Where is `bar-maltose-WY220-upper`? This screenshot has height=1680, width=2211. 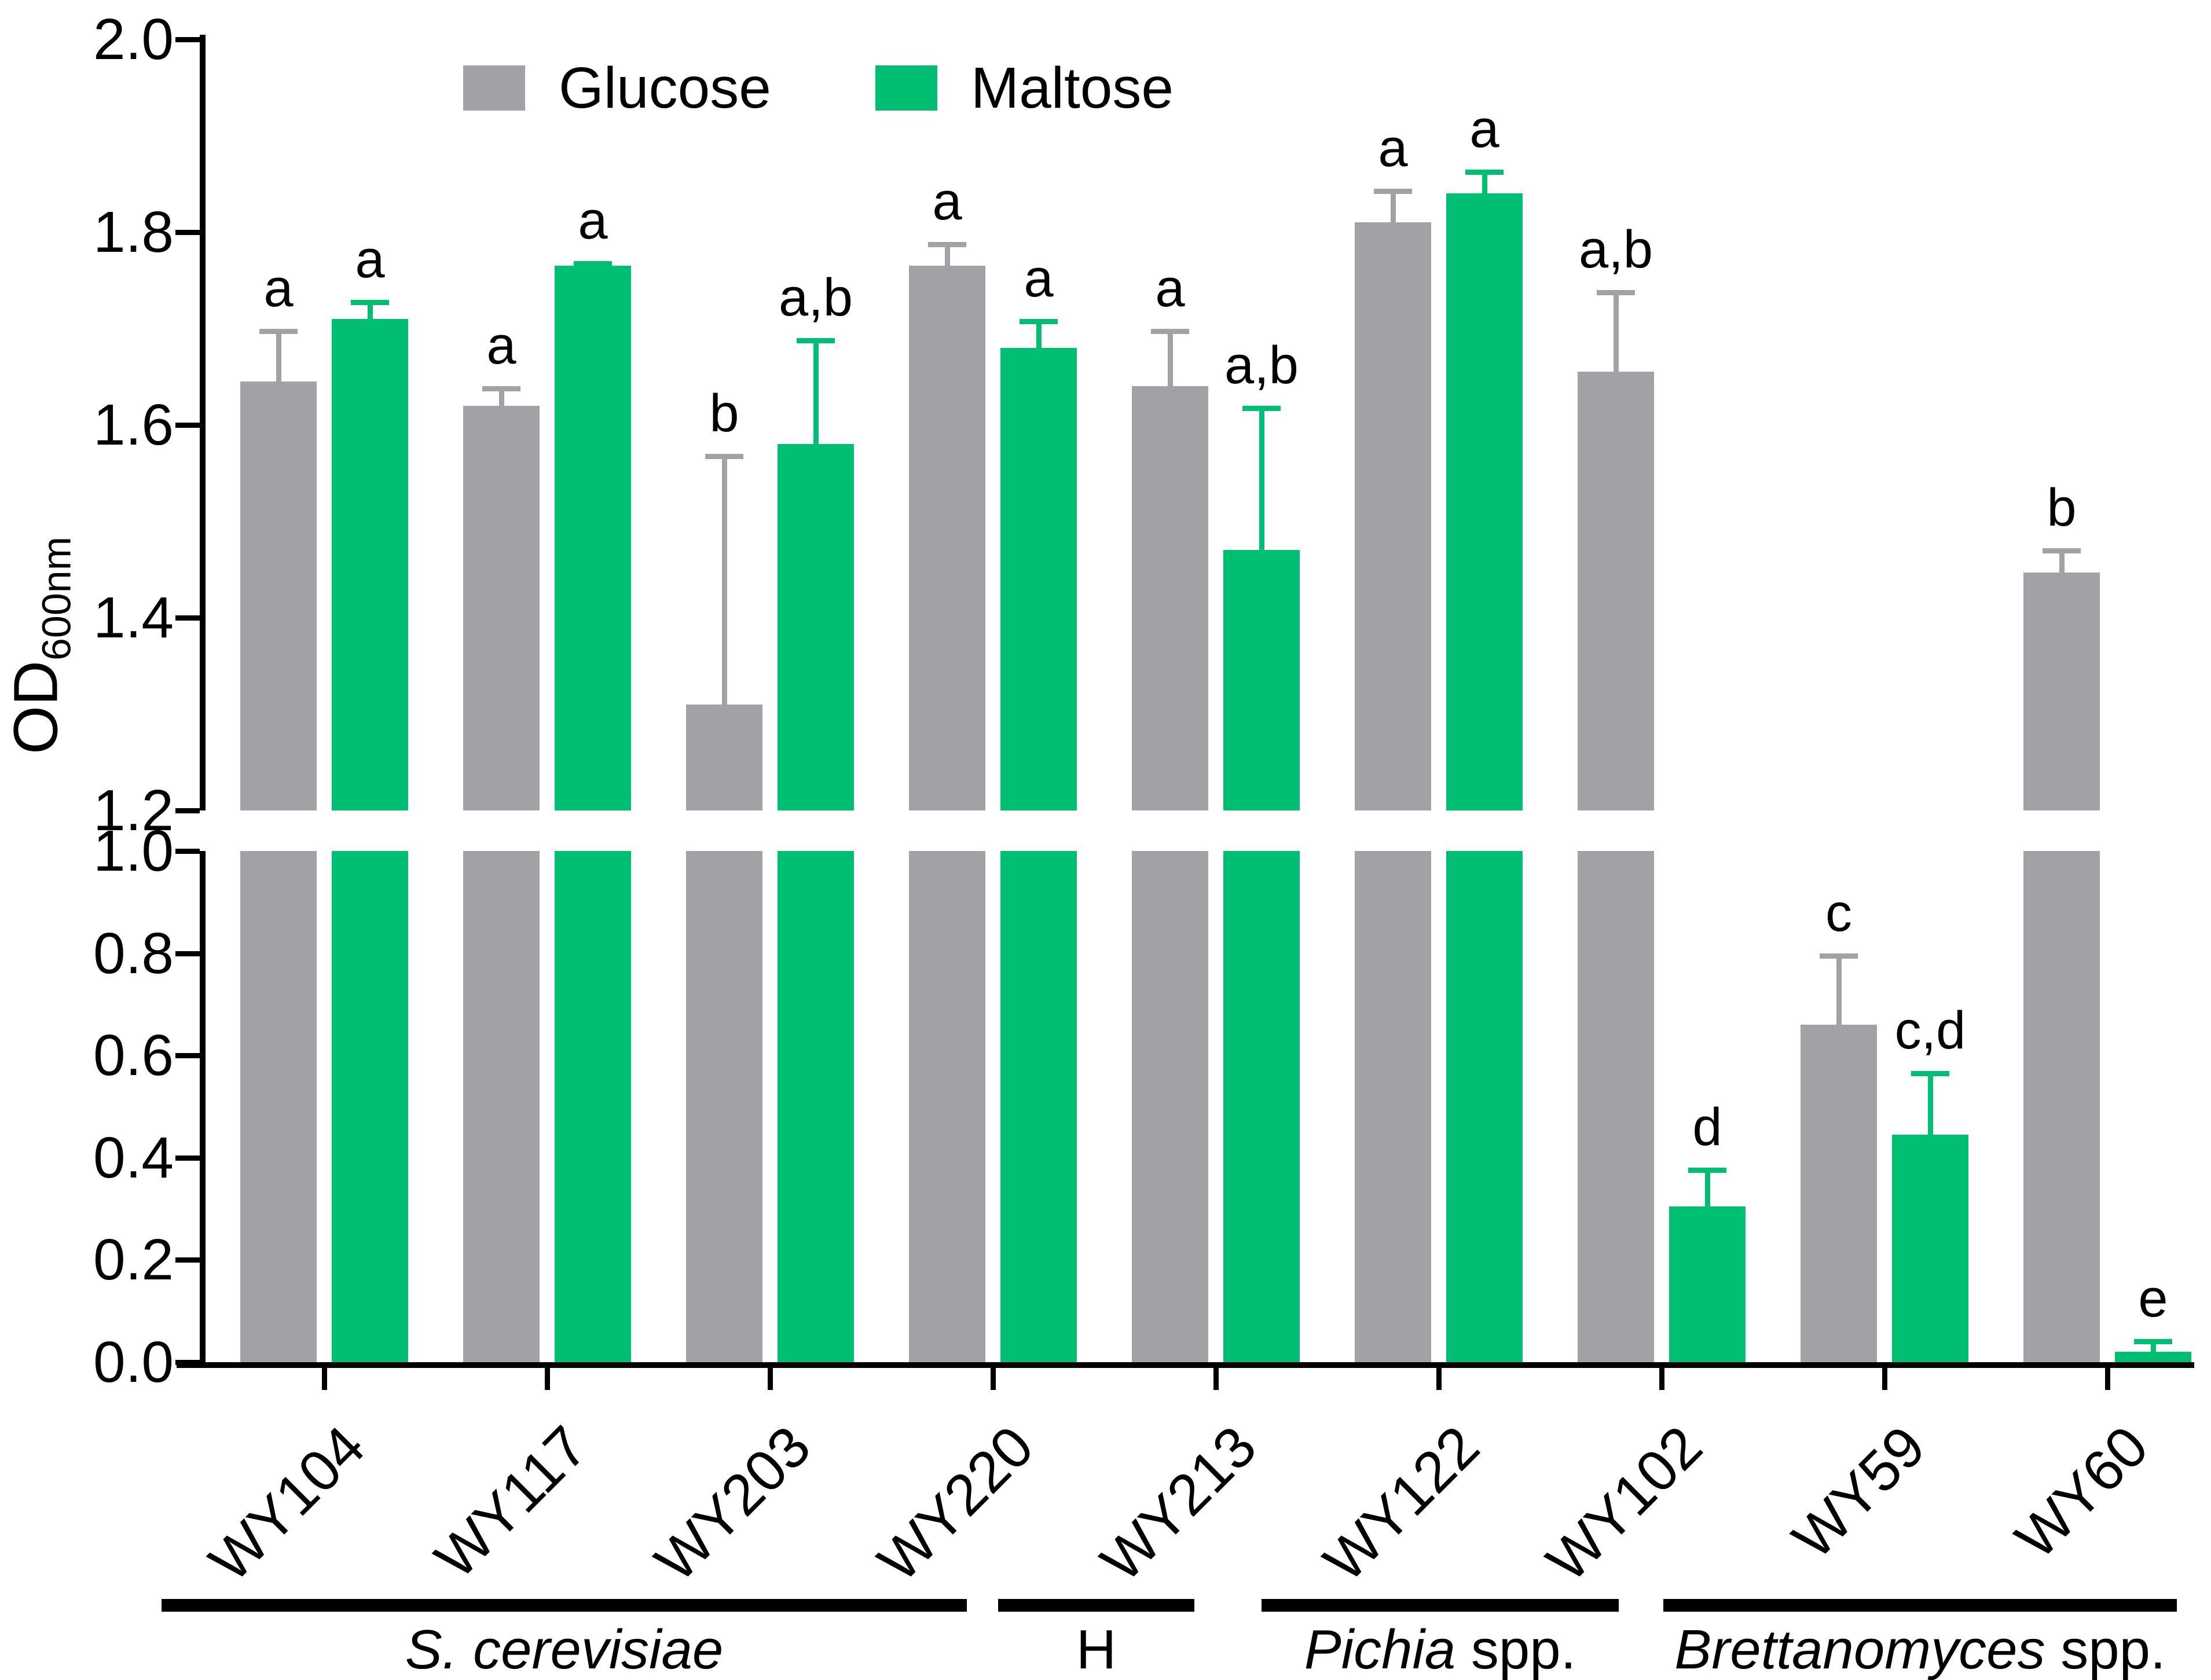 bar-maltose-WY220-upper is located at coordinates (1038, 578).